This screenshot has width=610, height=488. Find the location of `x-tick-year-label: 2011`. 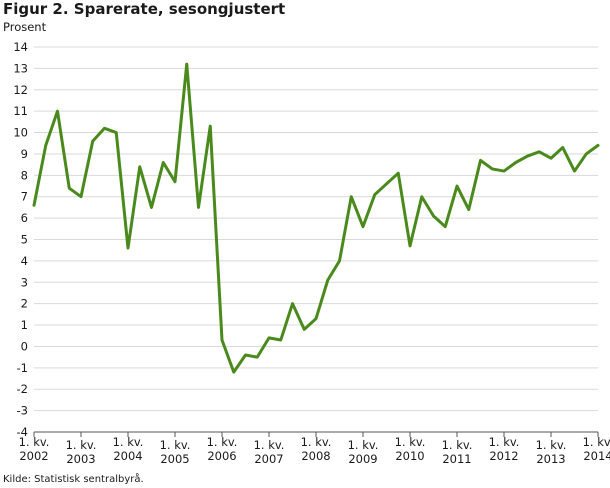

x-tick-year-label: 2011 is located at coordinates (456, 459).